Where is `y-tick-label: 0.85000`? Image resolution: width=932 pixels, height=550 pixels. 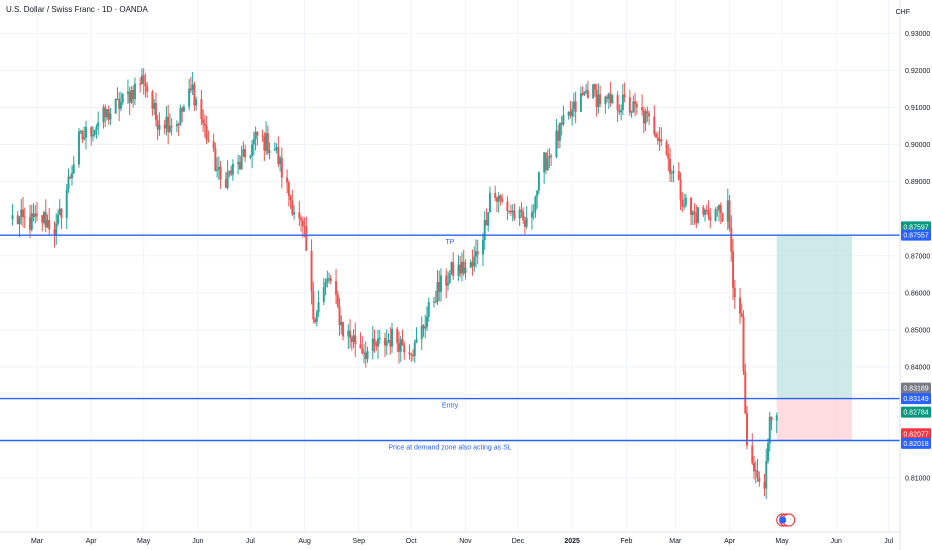
y-tick-label: 0.85000 is located at coordinates (917, 330).